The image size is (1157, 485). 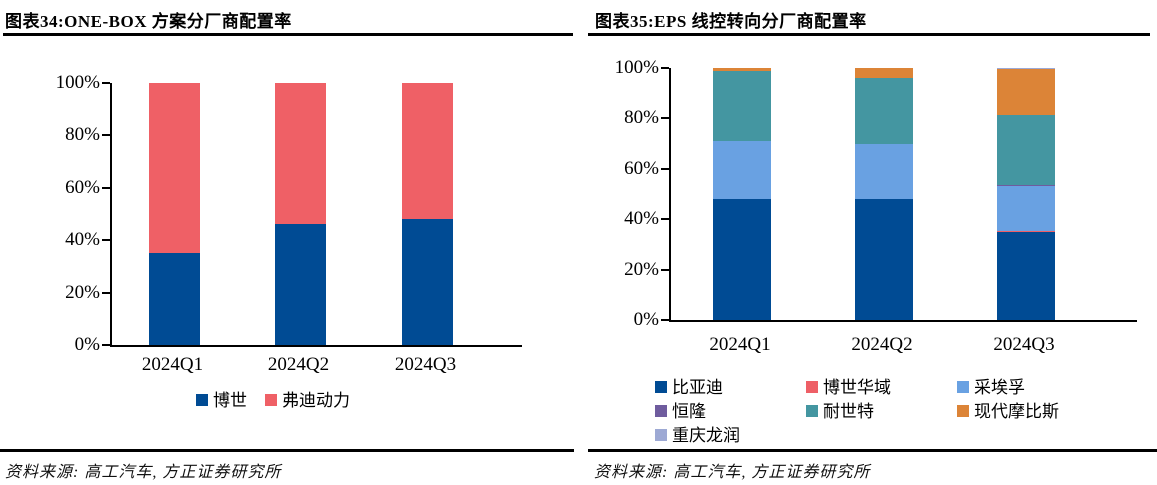 What do you see at coordinates (857, 387) in the screenshot?
I see `legend-label: 博世华域` at bounding box center [857, 387].